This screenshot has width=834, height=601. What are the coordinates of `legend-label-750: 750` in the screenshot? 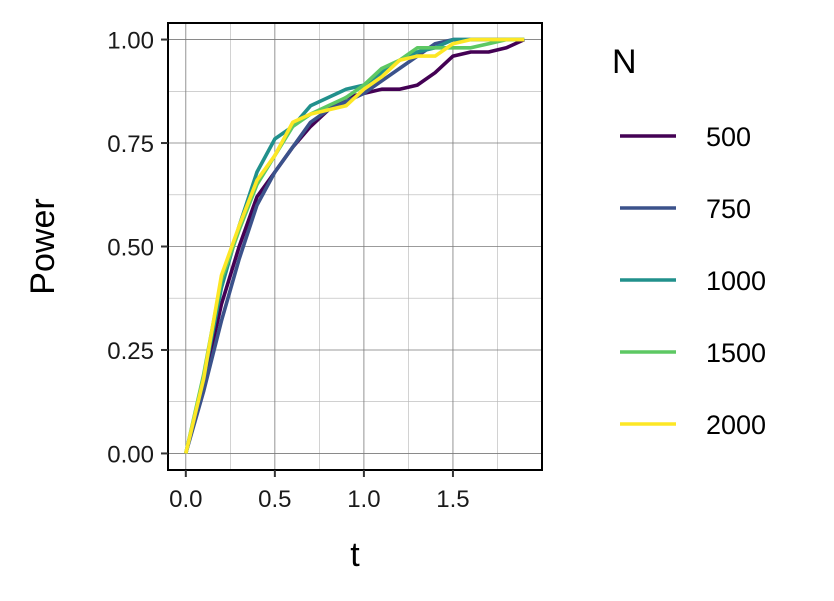 It's located at (728, 209).